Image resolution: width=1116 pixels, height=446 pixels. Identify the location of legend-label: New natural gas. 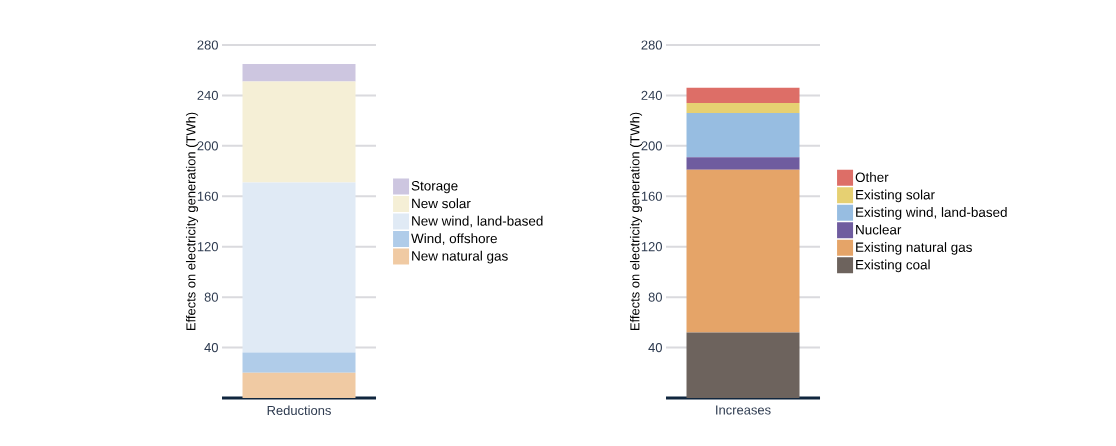
(460, 257).